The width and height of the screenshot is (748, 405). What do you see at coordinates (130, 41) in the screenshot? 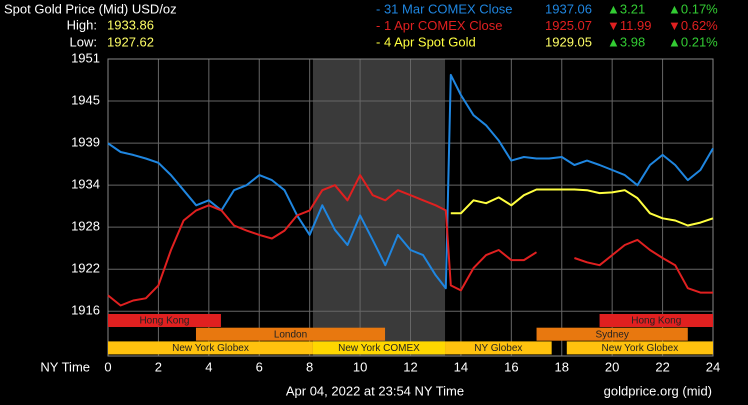
I see `low-value: 1927.62` at bounding box center [130, 41].